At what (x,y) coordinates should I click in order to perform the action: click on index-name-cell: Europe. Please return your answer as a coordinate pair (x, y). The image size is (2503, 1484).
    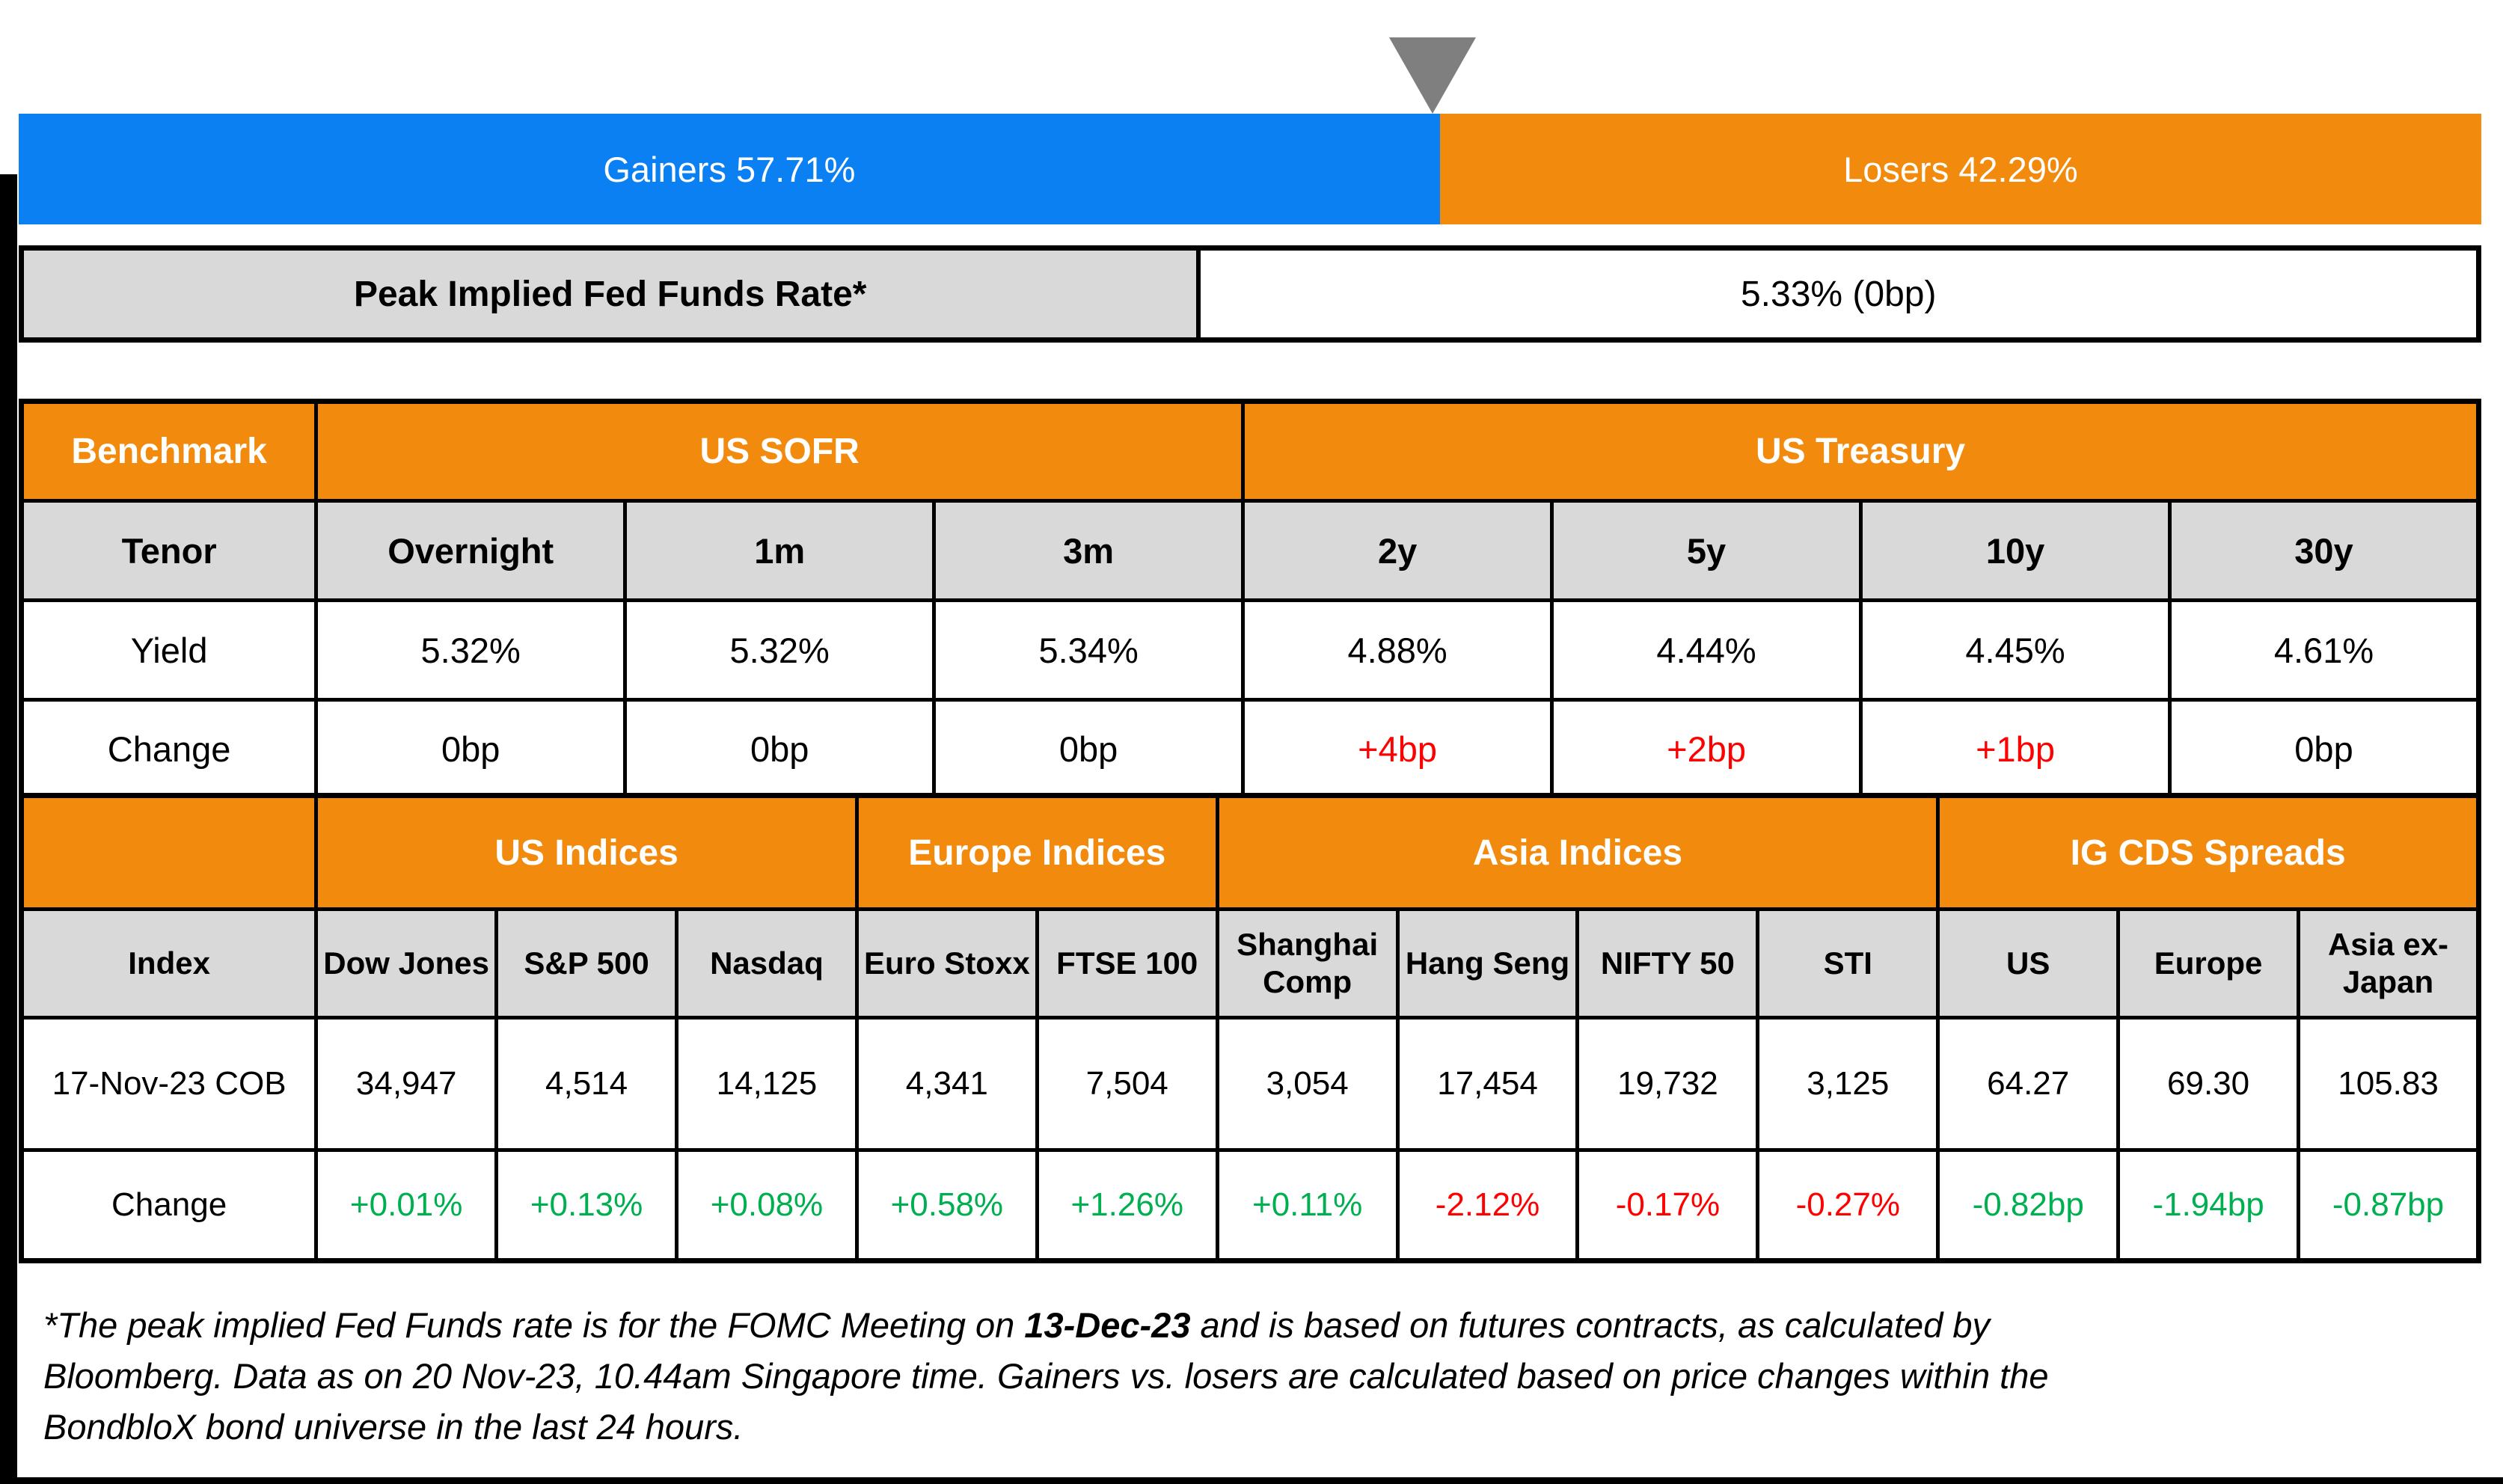
    Looking at the image, I should click on (2209, 963).